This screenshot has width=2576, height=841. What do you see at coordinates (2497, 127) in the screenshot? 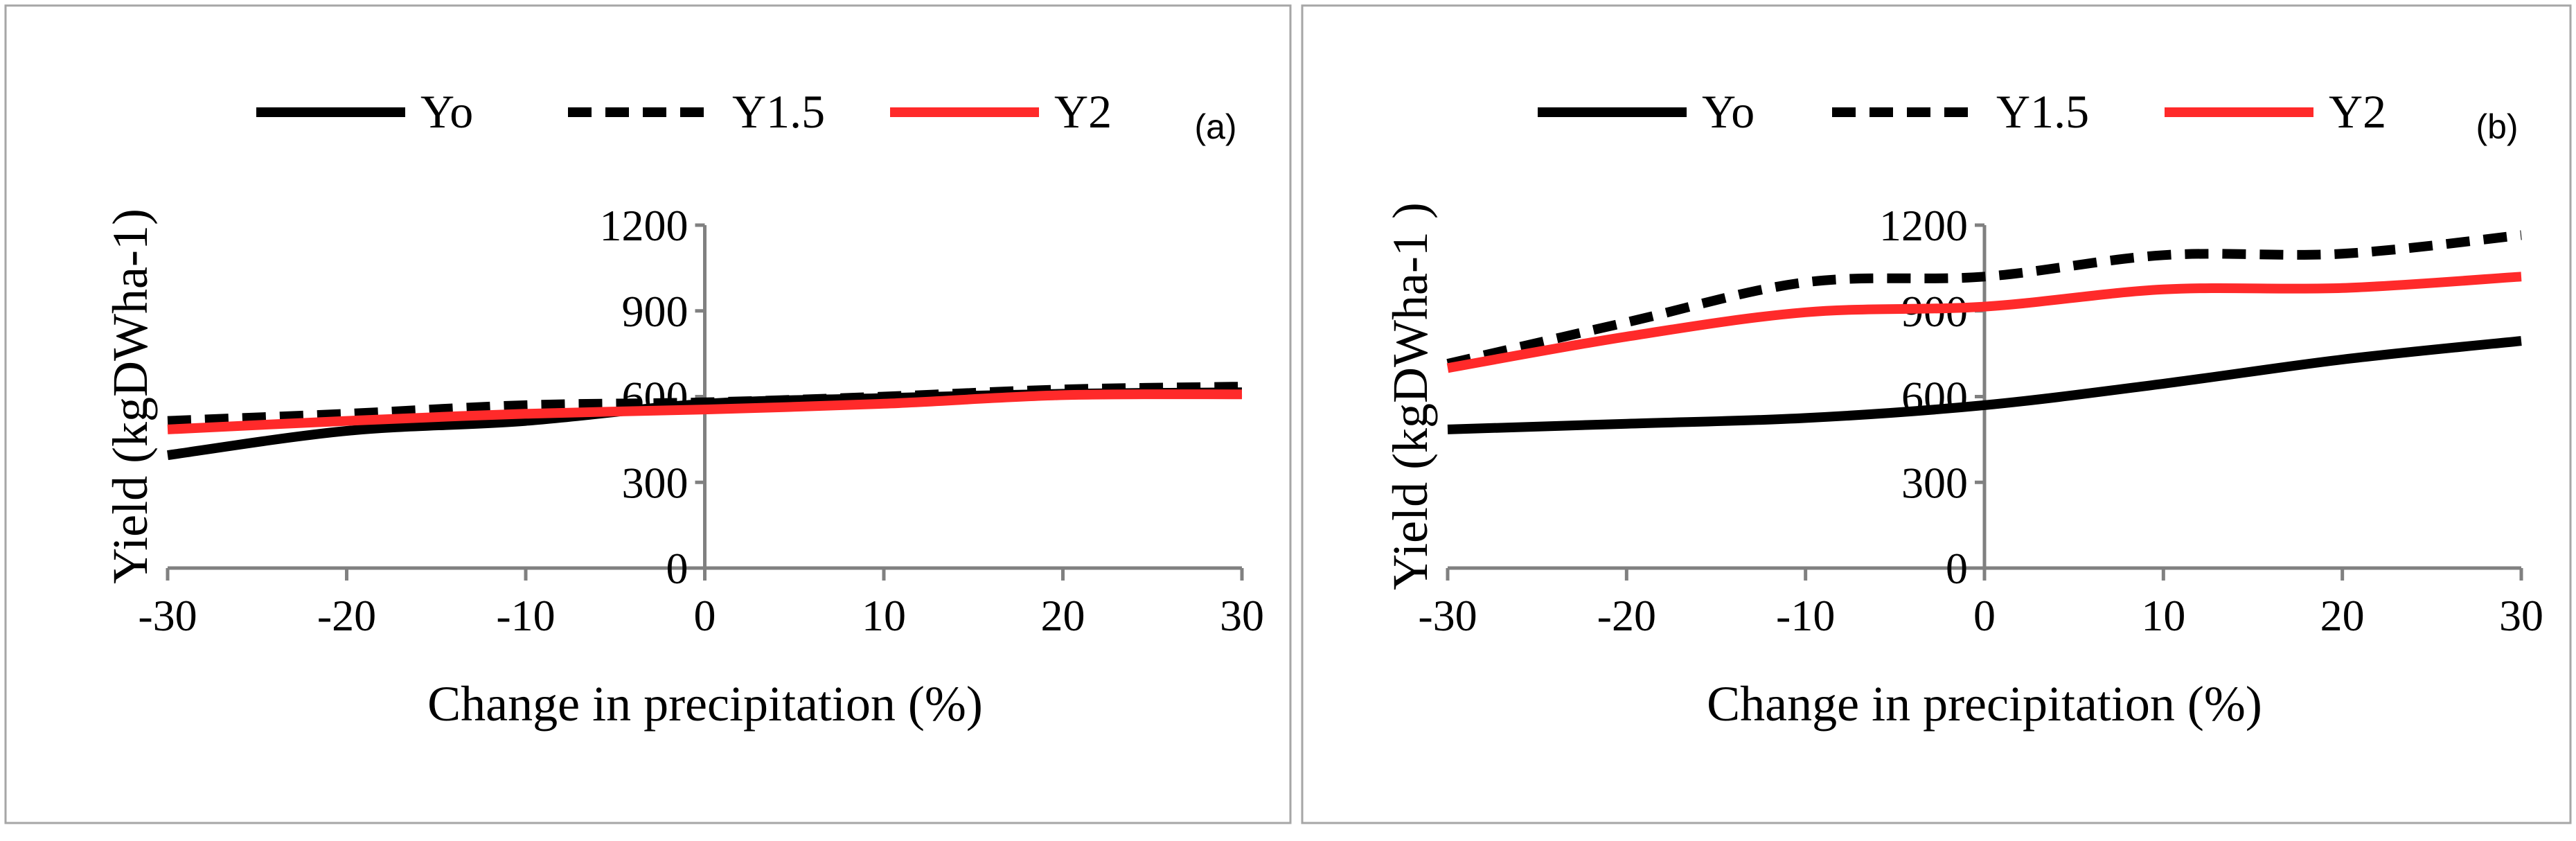
I see `panel-label: (b)` at bounding box center [2497, 127].